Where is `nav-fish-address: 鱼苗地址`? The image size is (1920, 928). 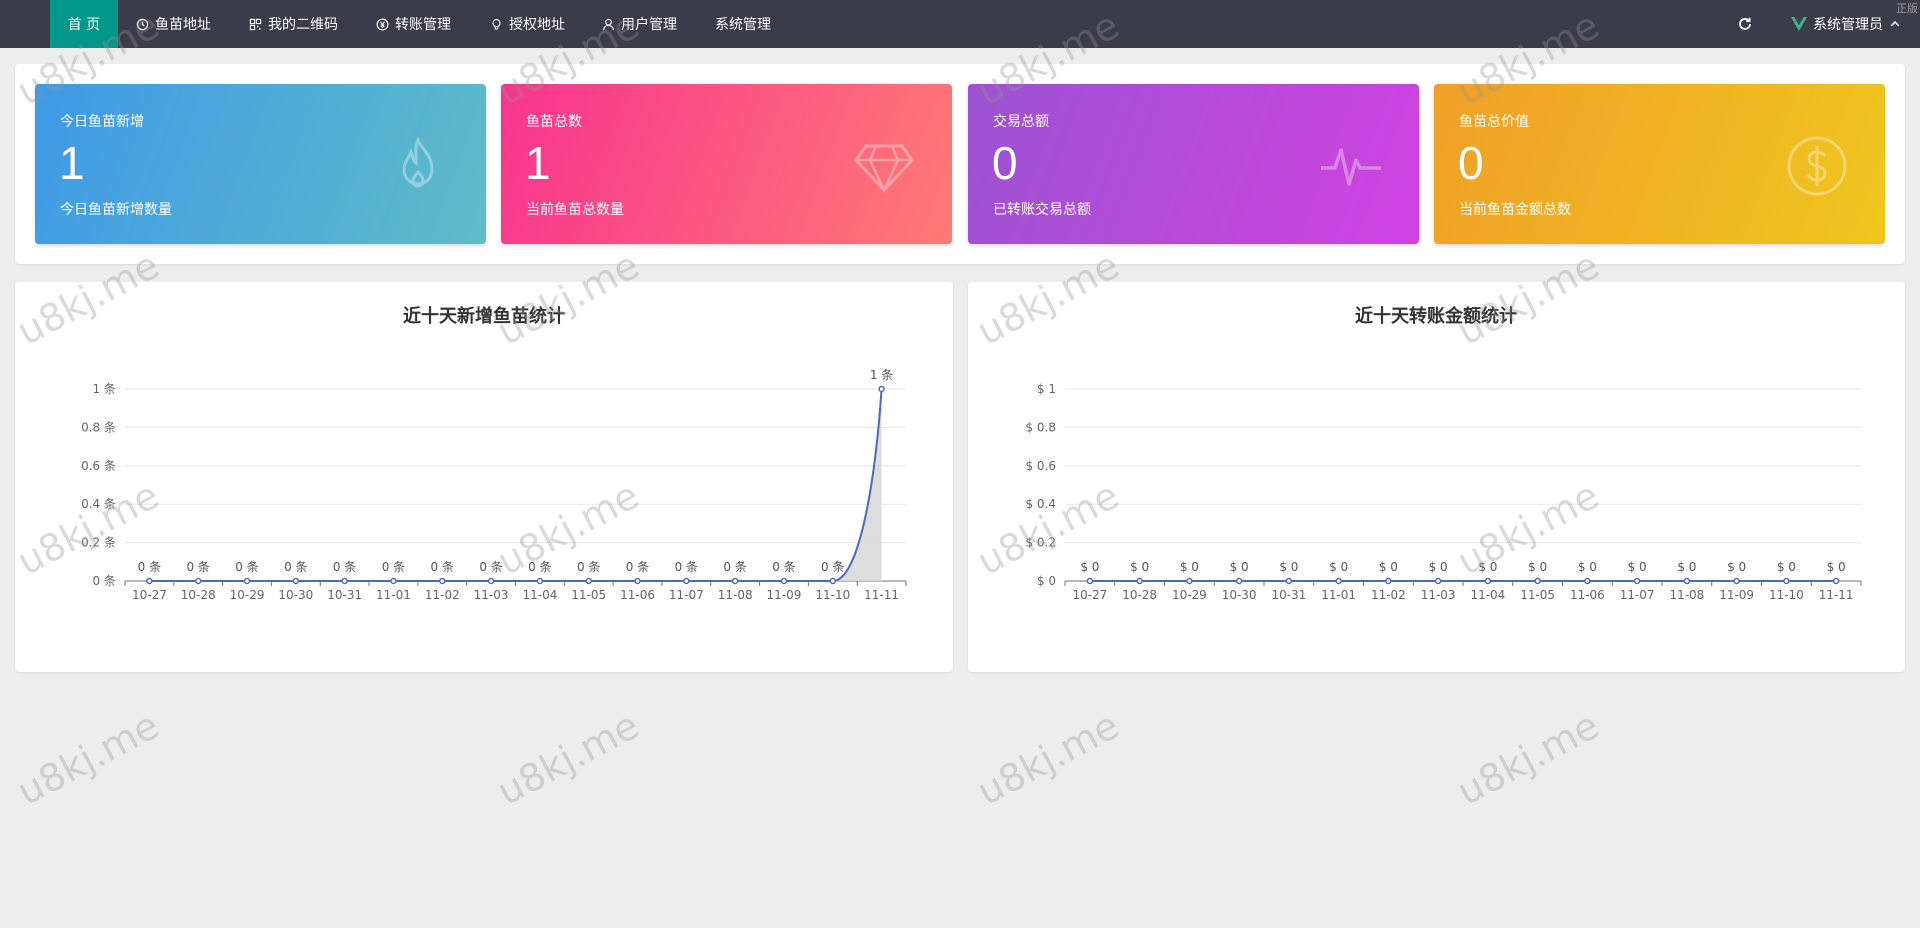 nav-fish-address: 鱼苗地址 is located at coordinates (173, 24).